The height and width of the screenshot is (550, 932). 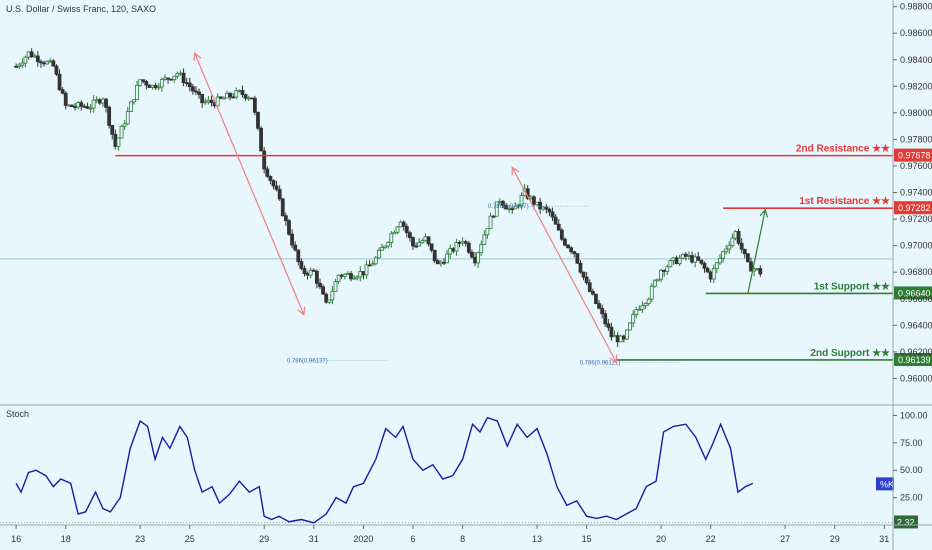 What do you see at coordinates (264, 539) in the screenshot?
I see `time-tick-label: 29` at bounding box center [264, 539].